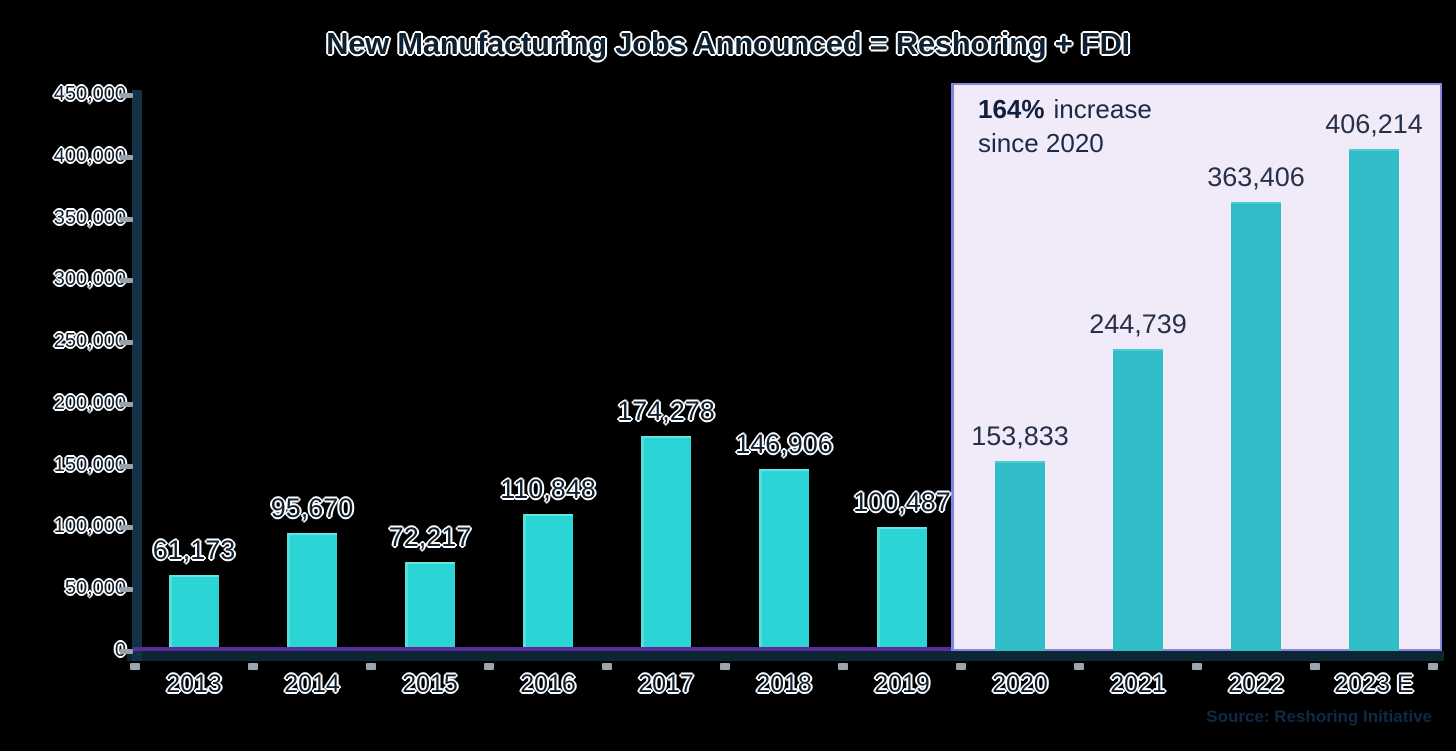 The height and width of the screenshot is (751, 1456). Describe the element at coordinates (548, 489) in the screenshot. I see `bar-value-label: 110,848` at that location.